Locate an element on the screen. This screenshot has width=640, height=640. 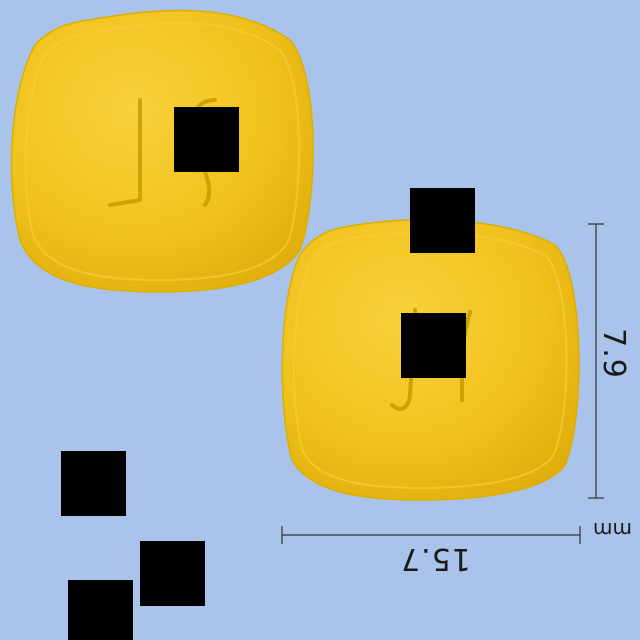
width-dimension-line is located at coordinates (431, 535).